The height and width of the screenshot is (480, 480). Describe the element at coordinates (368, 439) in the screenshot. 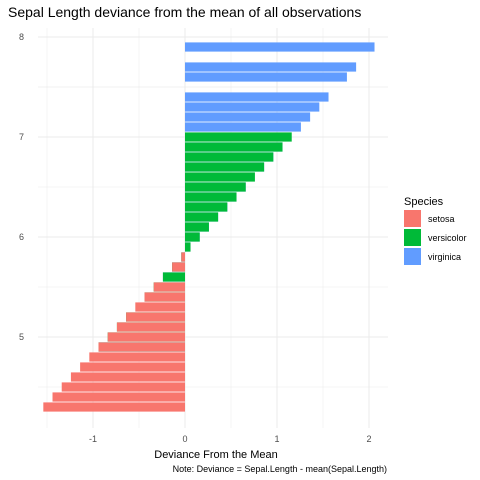

I see `x-tick-label: 2` at that location.